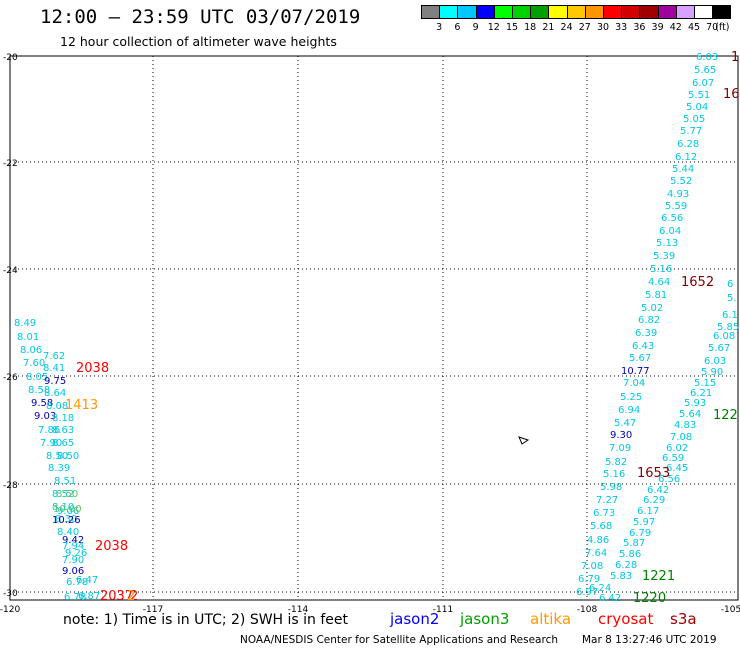 Image resolution: width=740 pixels, height=650 pixels. Describe the element at coordinates (63, 443) in the screenshot. I see `wave-height-label: 8.65` at that location.